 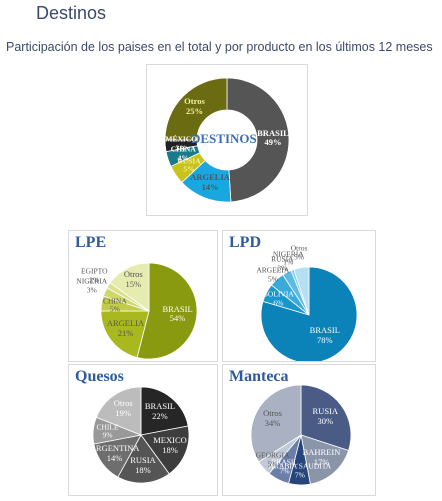 I want to click on pie-slice-bahrein, so click(x=325, y=459).